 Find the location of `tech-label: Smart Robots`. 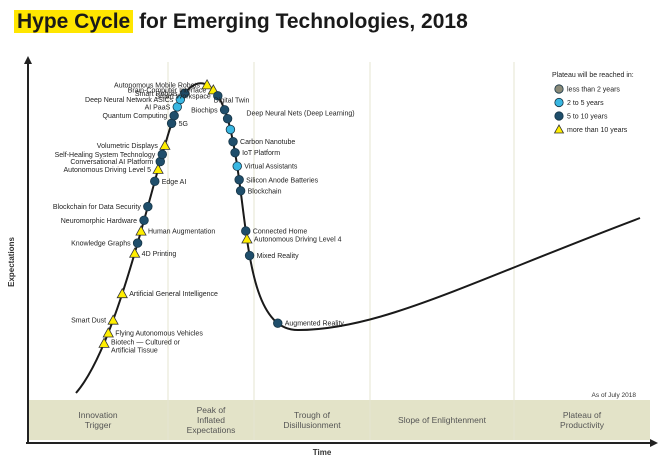

tech-label: Smart Robots is located at coordinates (156, 94).